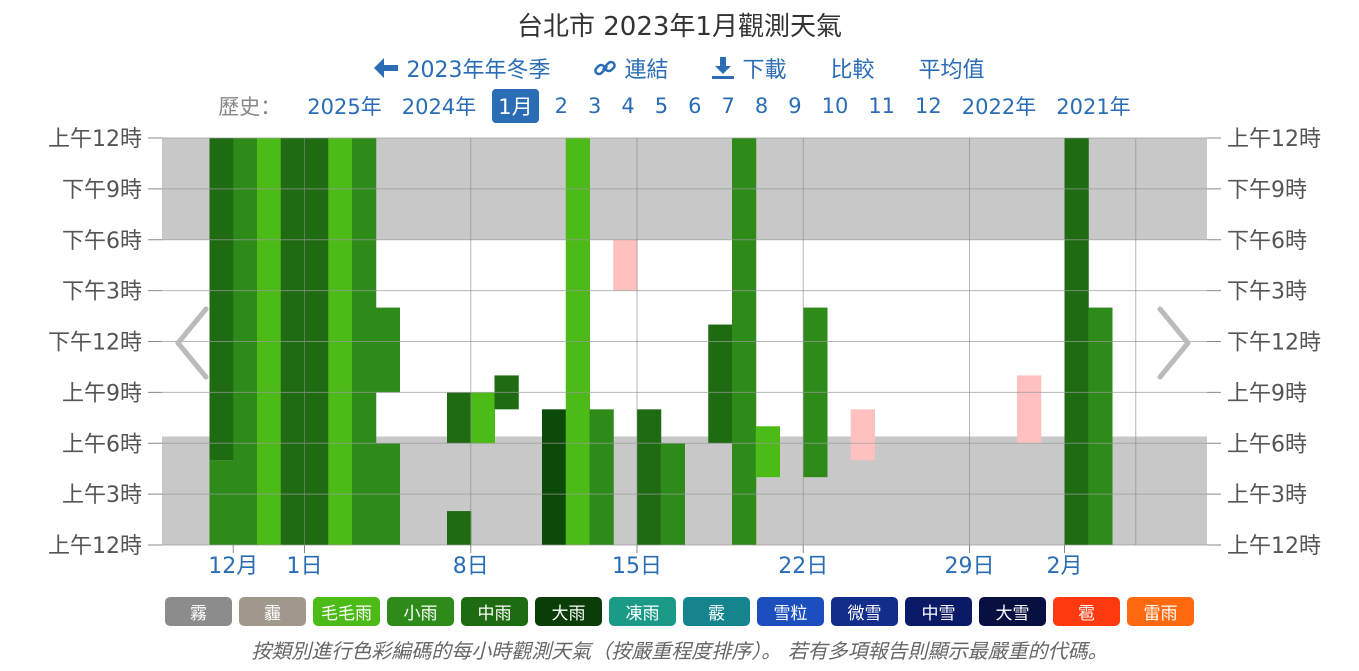 Image resolution: width=1359 pixels, height=671 pixels. Describe the element at coordinates (999, 107) in the screenshot. I see `history-item: 2022年` at that location.